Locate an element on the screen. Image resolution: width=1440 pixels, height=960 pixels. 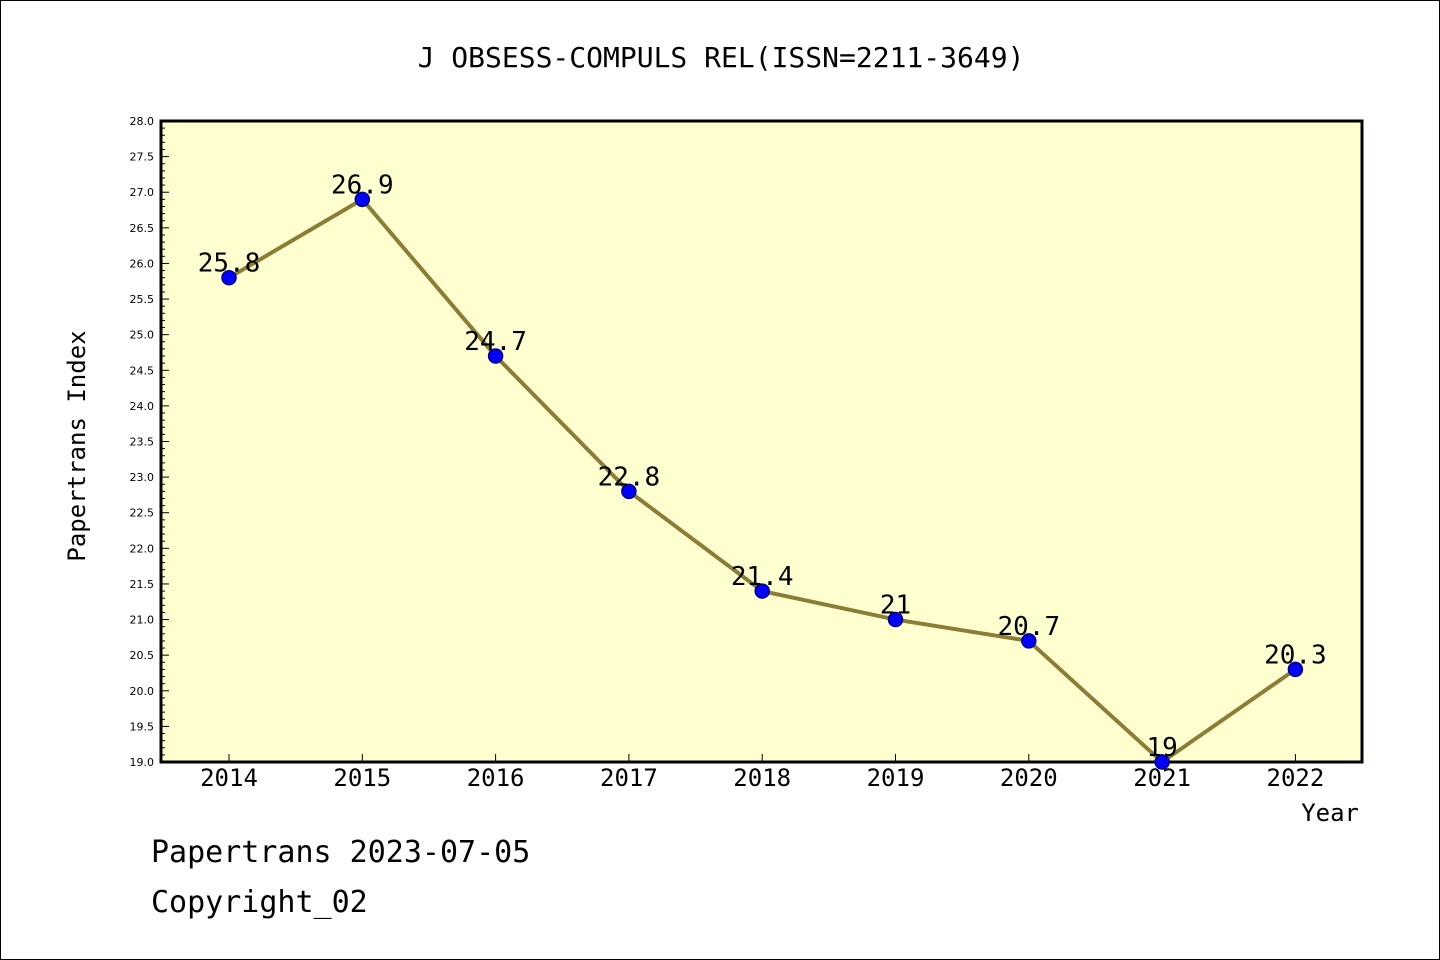
x-axis: 2014 2015 2016 2017 2018 2019 2020 2021 2022 is located at coordinates (762, 773).